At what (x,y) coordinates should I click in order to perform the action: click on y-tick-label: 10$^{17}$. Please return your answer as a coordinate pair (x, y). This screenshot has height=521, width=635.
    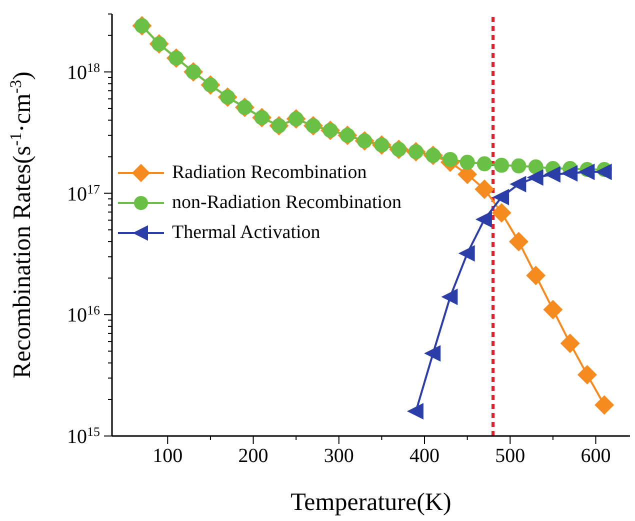
    Looking at the image, I should click on (83, 193).